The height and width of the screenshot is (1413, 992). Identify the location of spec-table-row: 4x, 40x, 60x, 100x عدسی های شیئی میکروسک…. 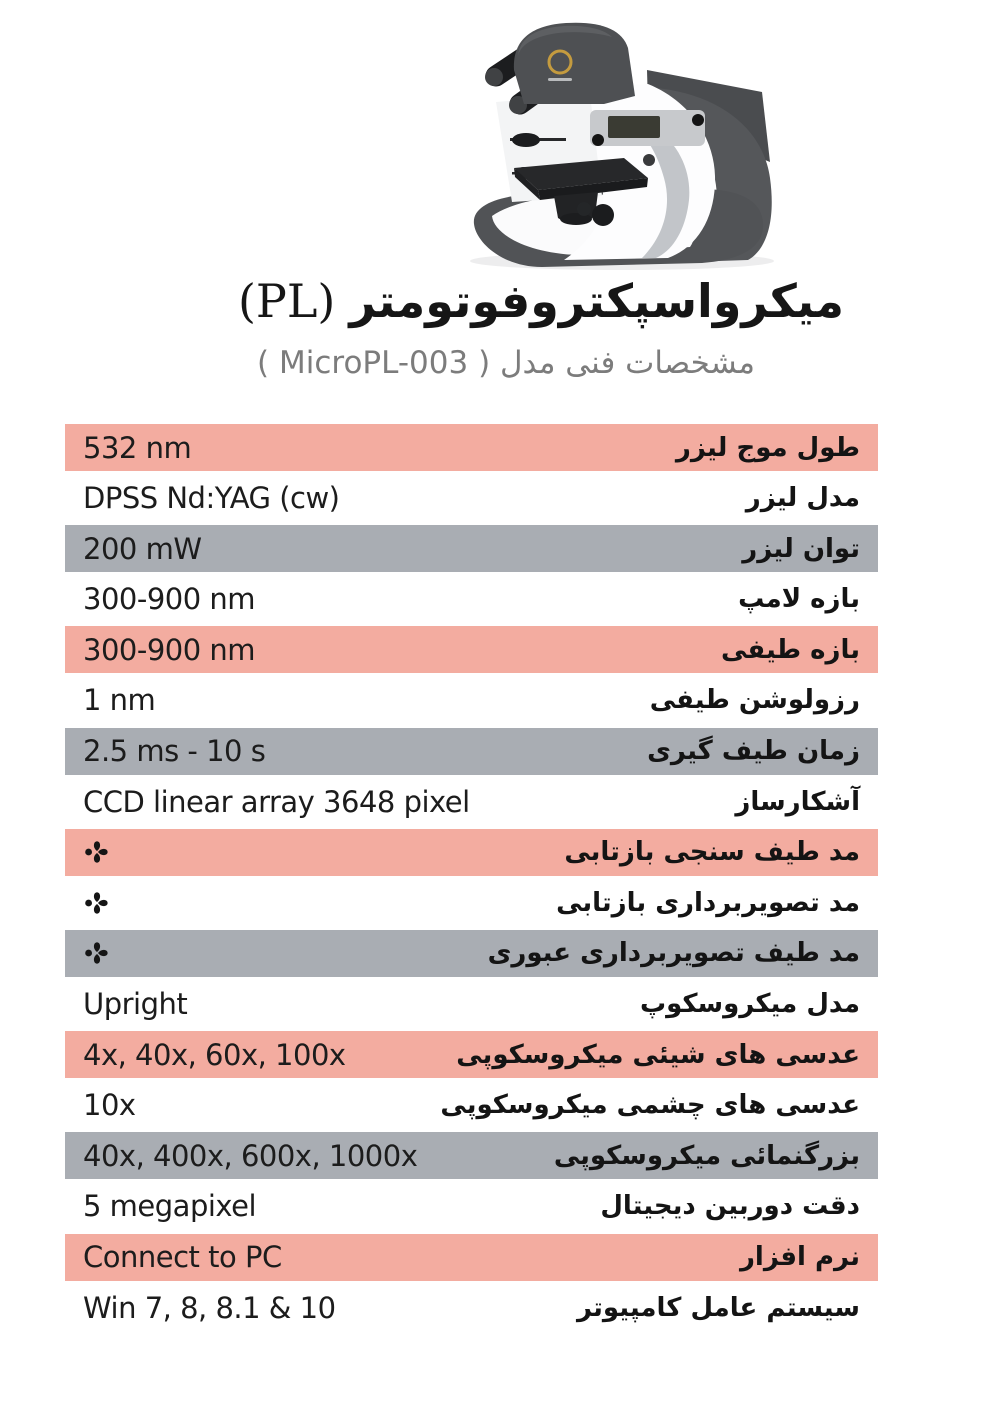
(471, 1055).